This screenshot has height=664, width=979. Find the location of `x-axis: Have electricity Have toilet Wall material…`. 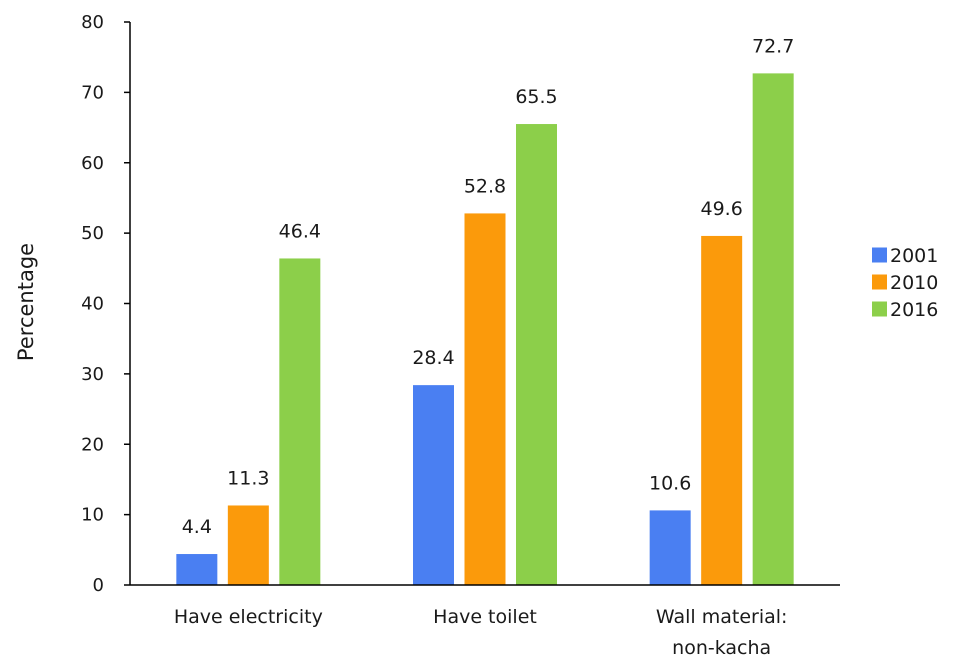

x-axis: Have electricity Have toilet Wall material… is located at coordinates (485, 621).